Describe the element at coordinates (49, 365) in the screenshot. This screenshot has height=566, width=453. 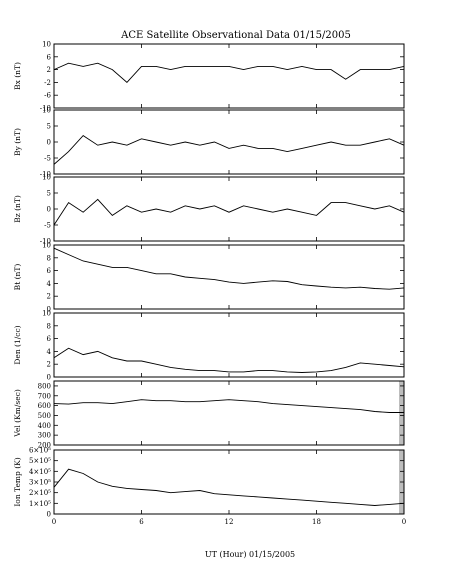
I see `ytick-label-den: 2` at that location.